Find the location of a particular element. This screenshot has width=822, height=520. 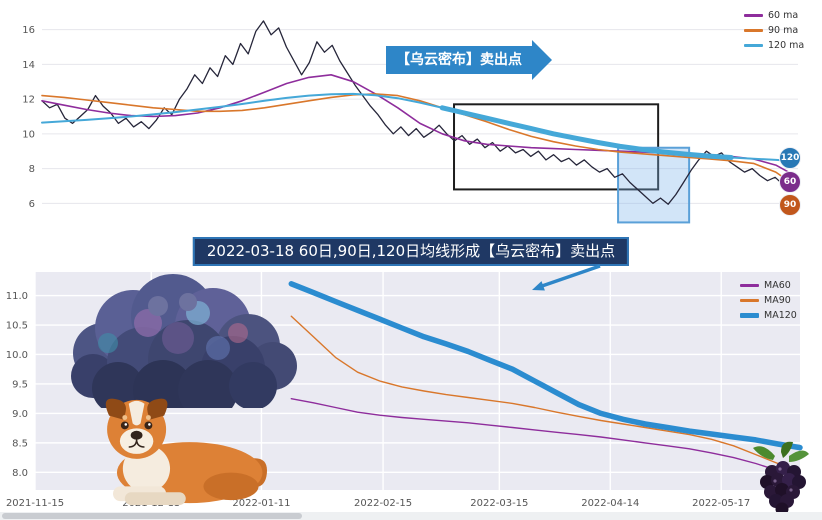

svg-text: 2021-11-15 is located at coordinates (35, 503).